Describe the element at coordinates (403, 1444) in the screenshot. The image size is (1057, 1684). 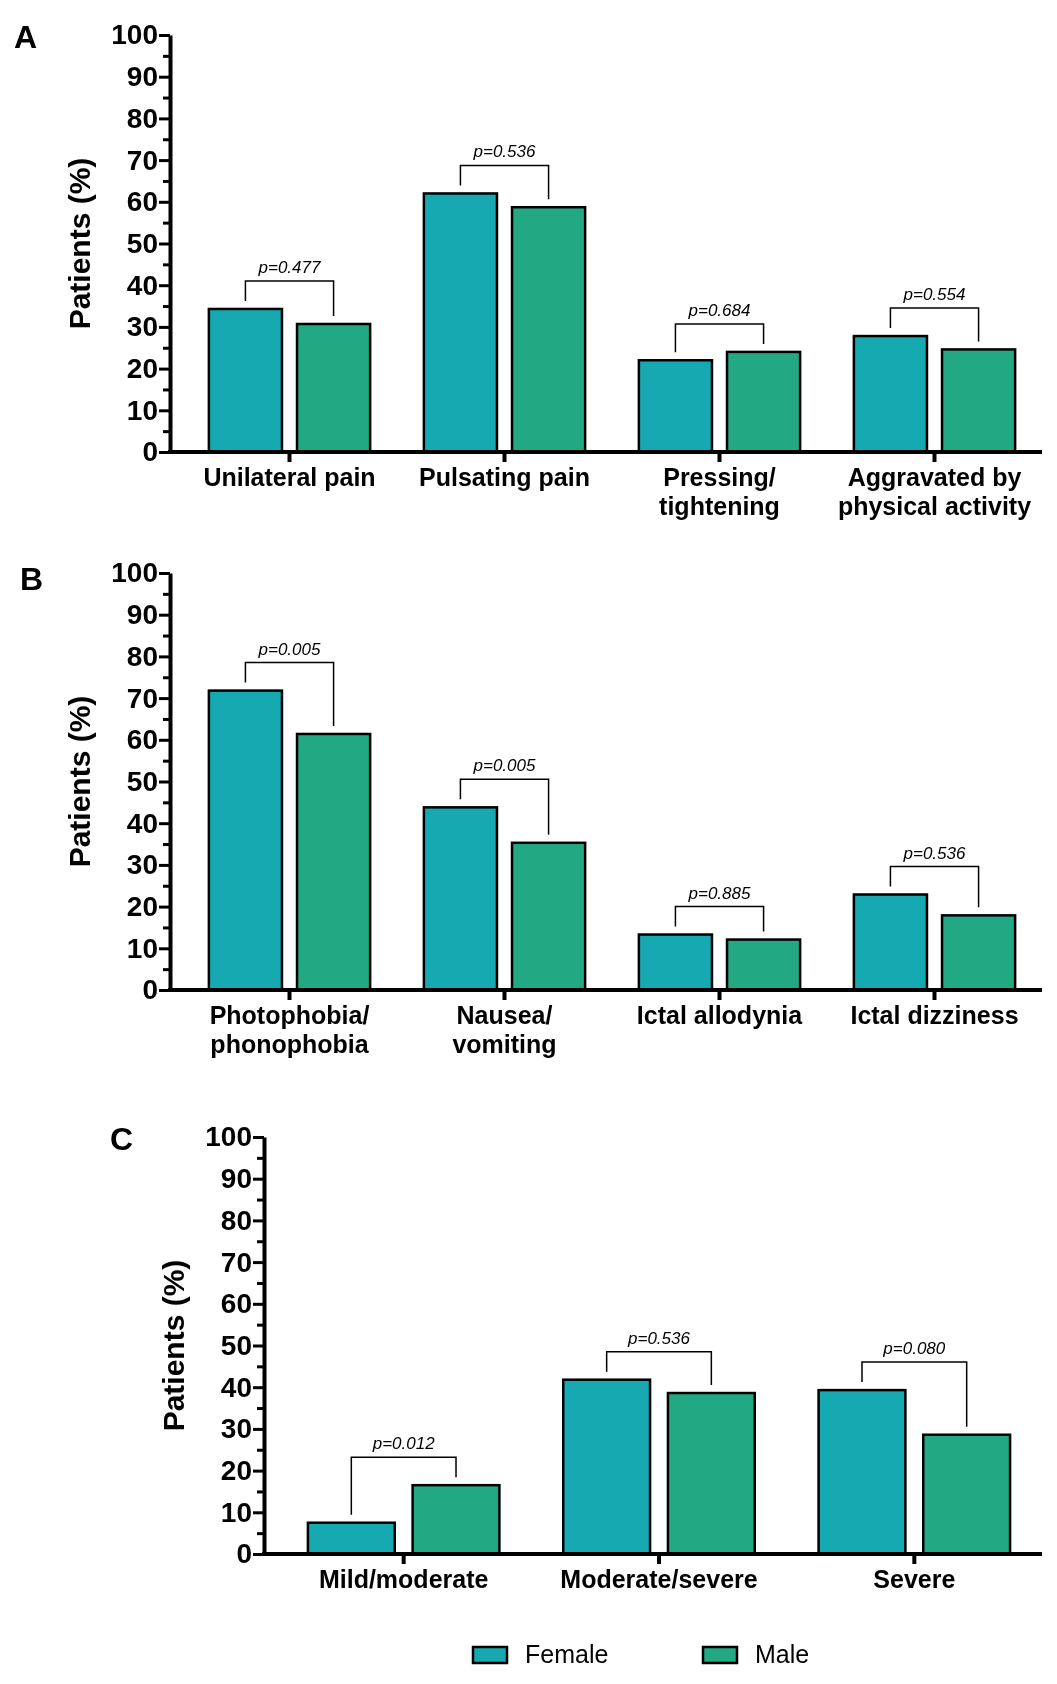
I see `annotation: p=0.012` at that location.